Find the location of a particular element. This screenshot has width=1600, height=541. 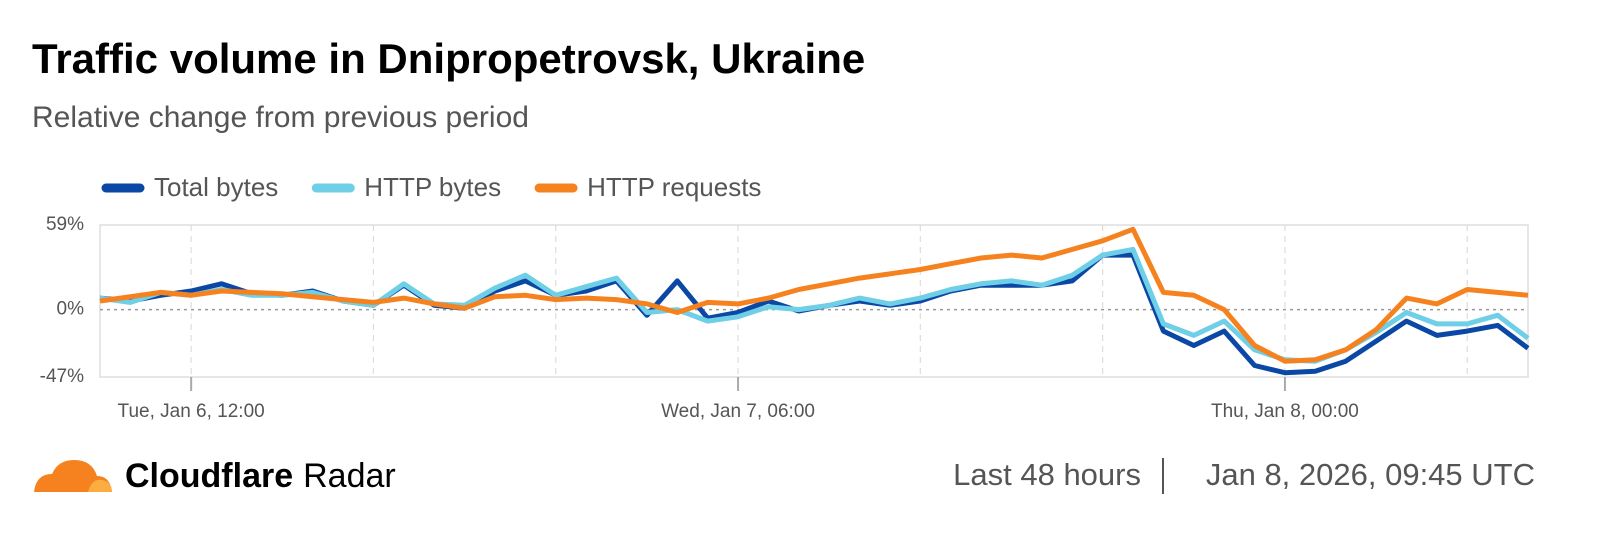

y-tick-label: 59% is located at coordinates (65, 224).